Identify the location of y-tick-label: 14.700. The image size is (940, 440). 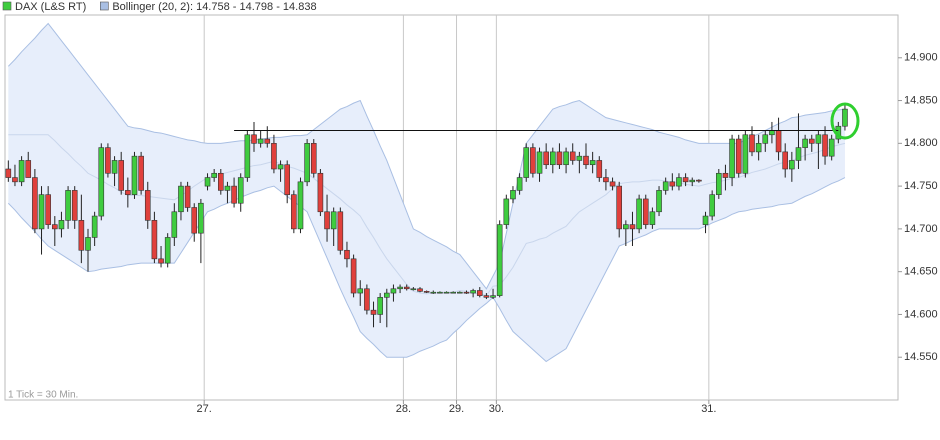
(921, 229).